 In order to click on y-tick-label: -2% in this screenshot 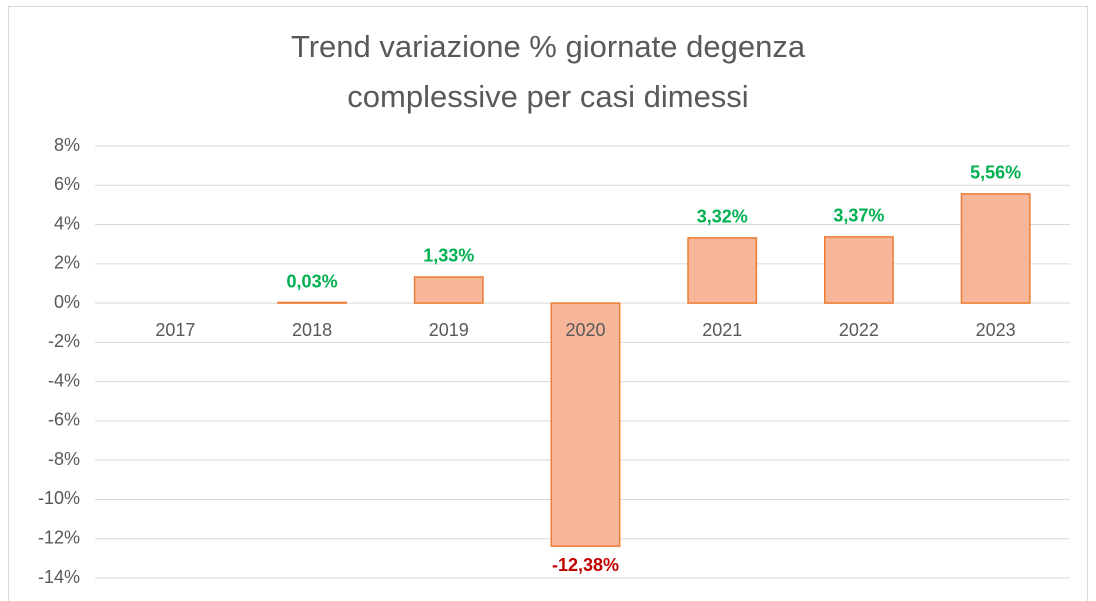, I will do `click(64, 341)`.